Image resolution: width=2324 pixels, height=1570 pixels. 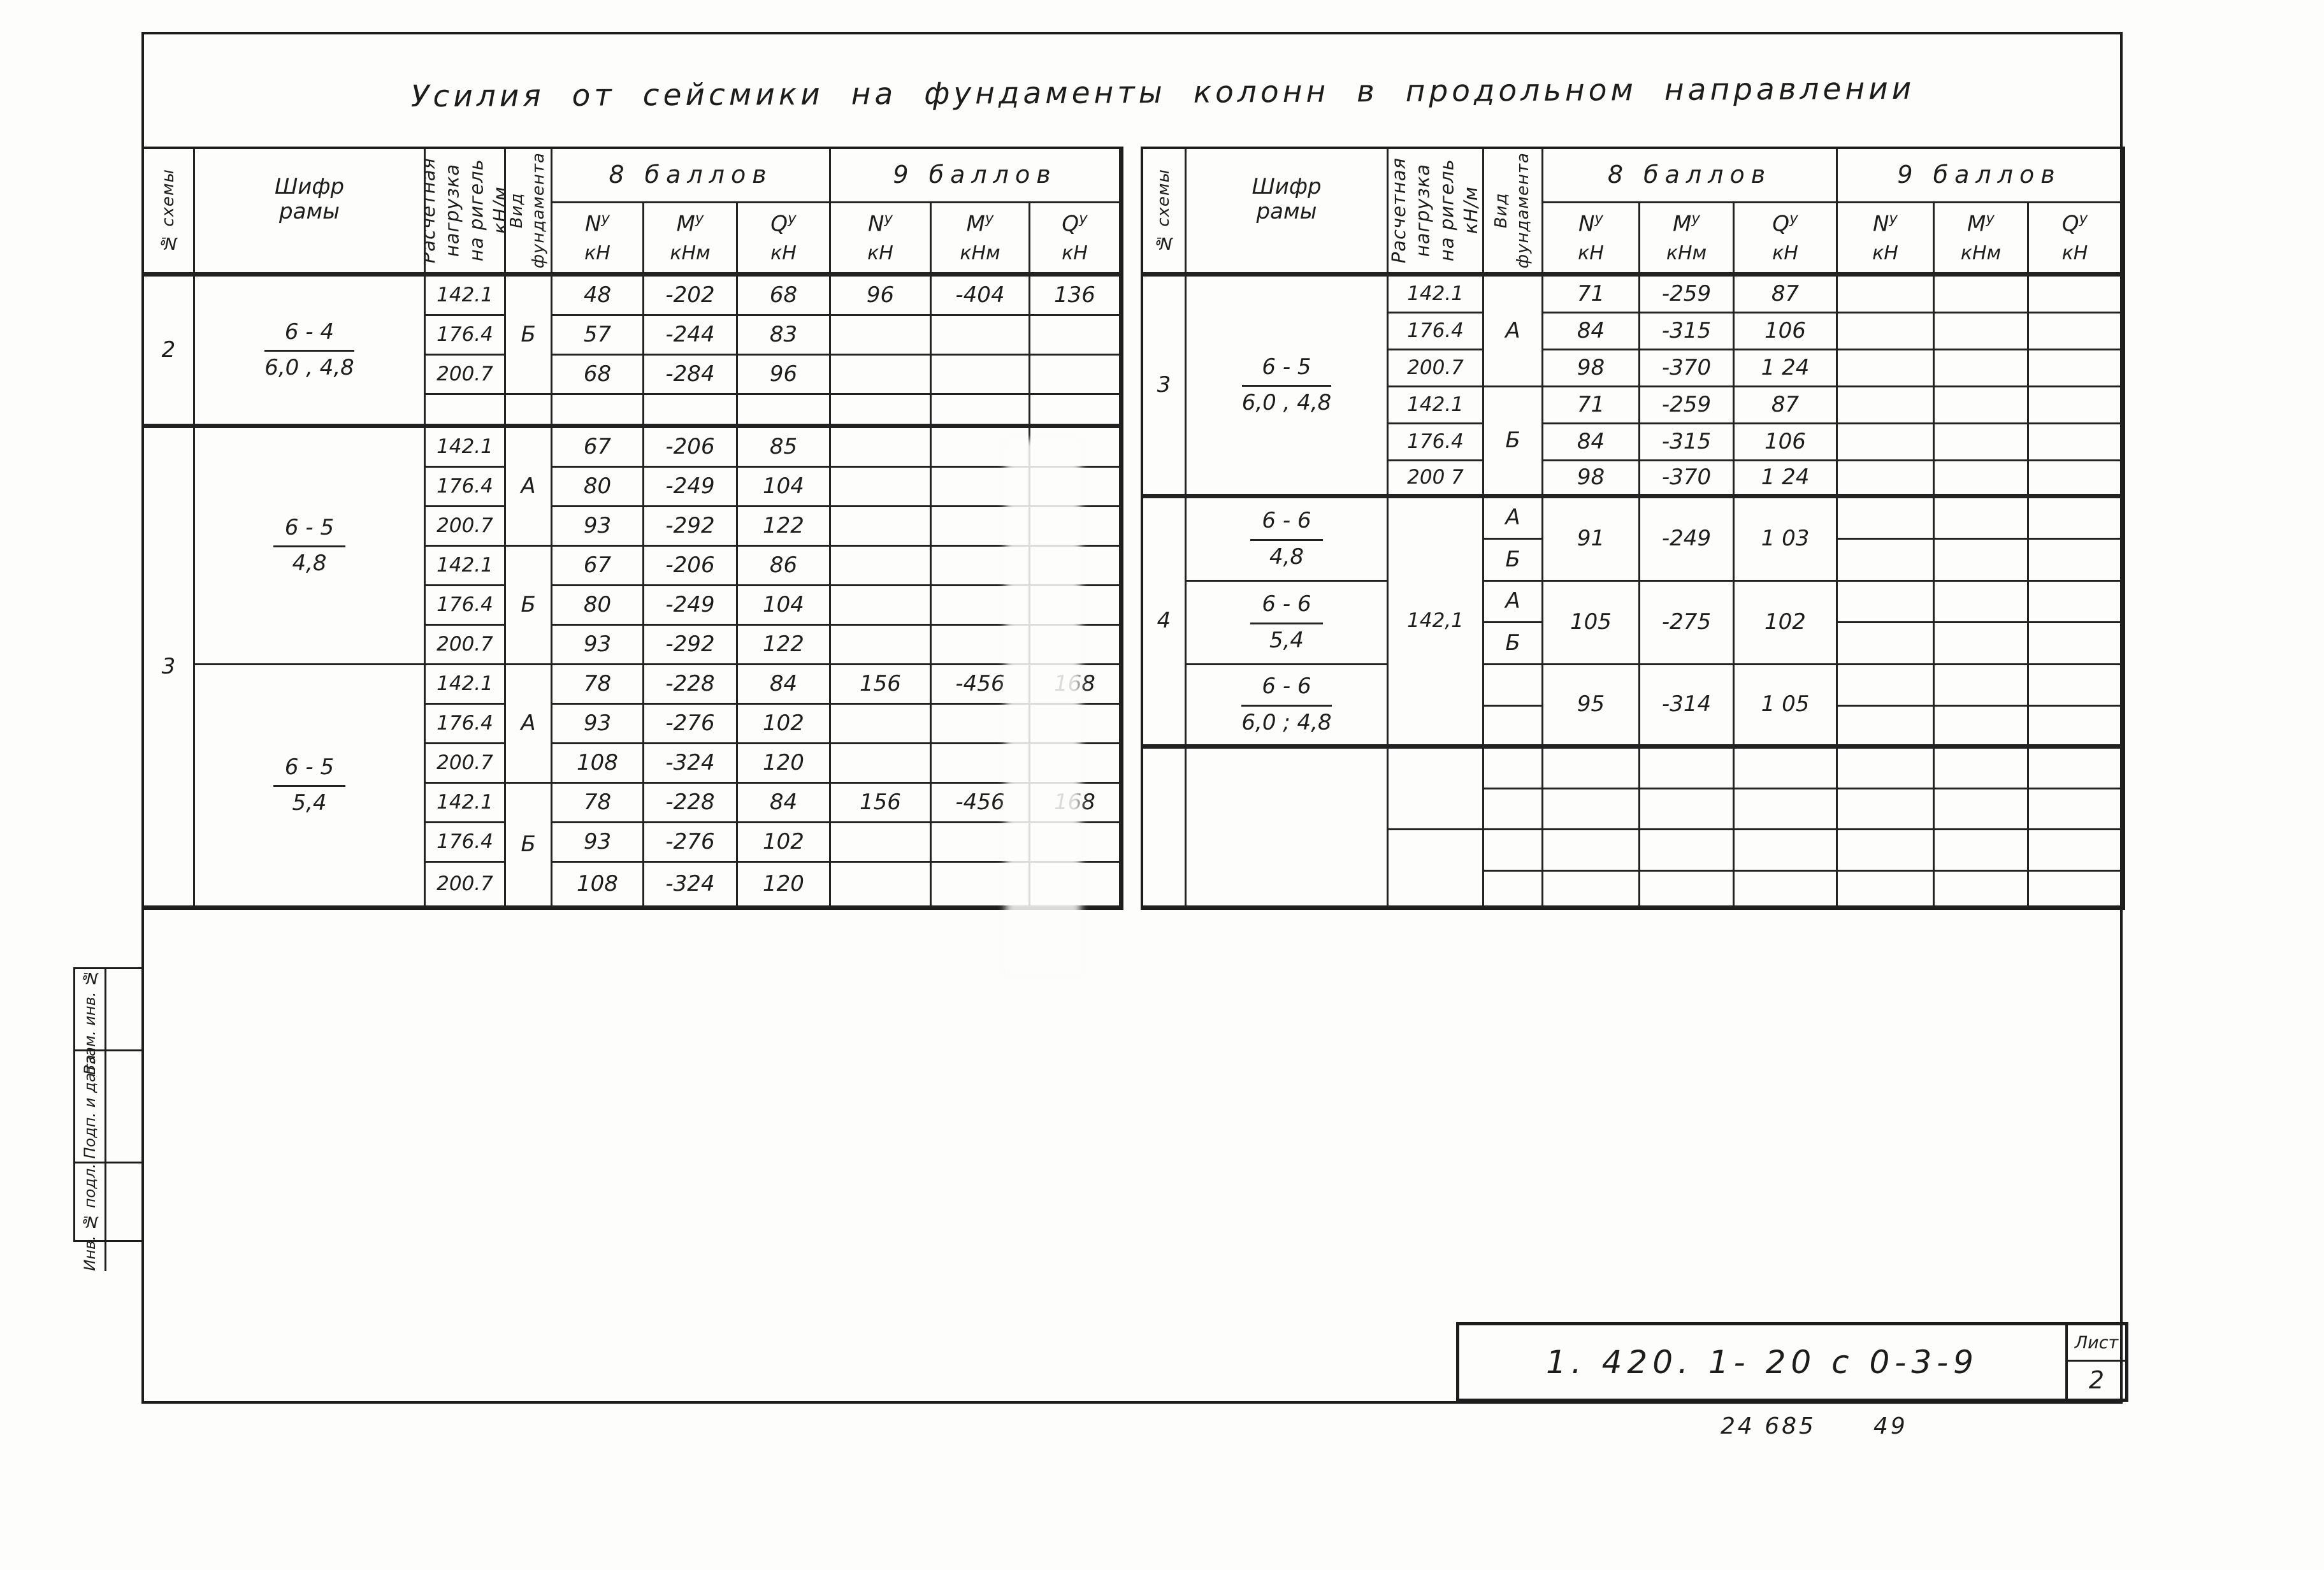 I want to click on title-block: 1. 420. 1- 20 с 0-3-9 Лист 2, so click(x=1792, y=1362).